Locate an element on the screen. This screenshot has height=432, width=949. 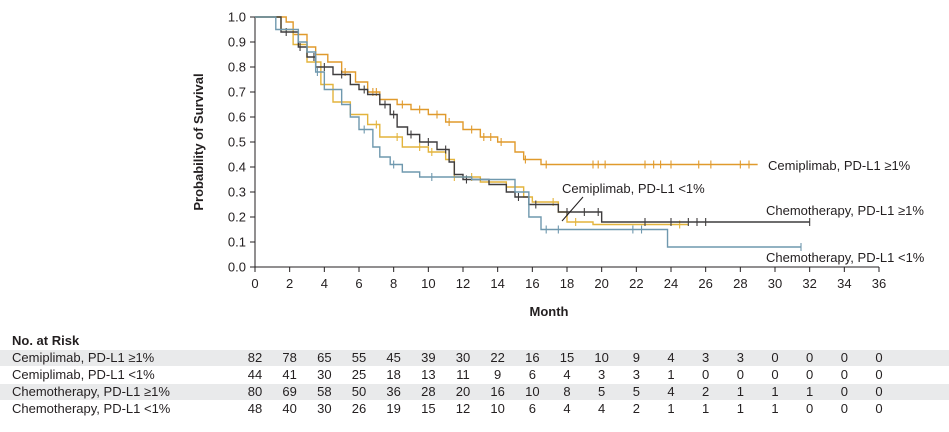
risk-value: 20 is located at coordinates (463, 391).